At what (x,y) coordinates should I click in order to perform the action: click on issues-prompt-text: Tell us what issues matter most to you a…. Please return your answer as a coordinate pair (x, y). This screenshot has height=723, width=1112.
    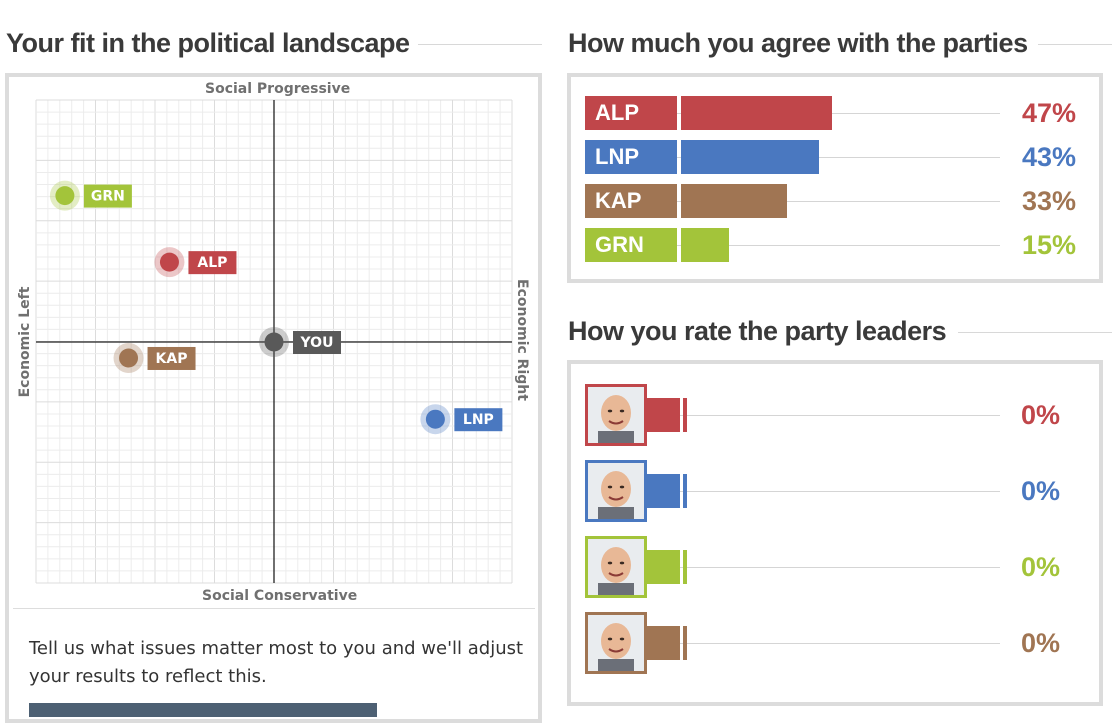
    Looking at the image, I should click on (276, 662).